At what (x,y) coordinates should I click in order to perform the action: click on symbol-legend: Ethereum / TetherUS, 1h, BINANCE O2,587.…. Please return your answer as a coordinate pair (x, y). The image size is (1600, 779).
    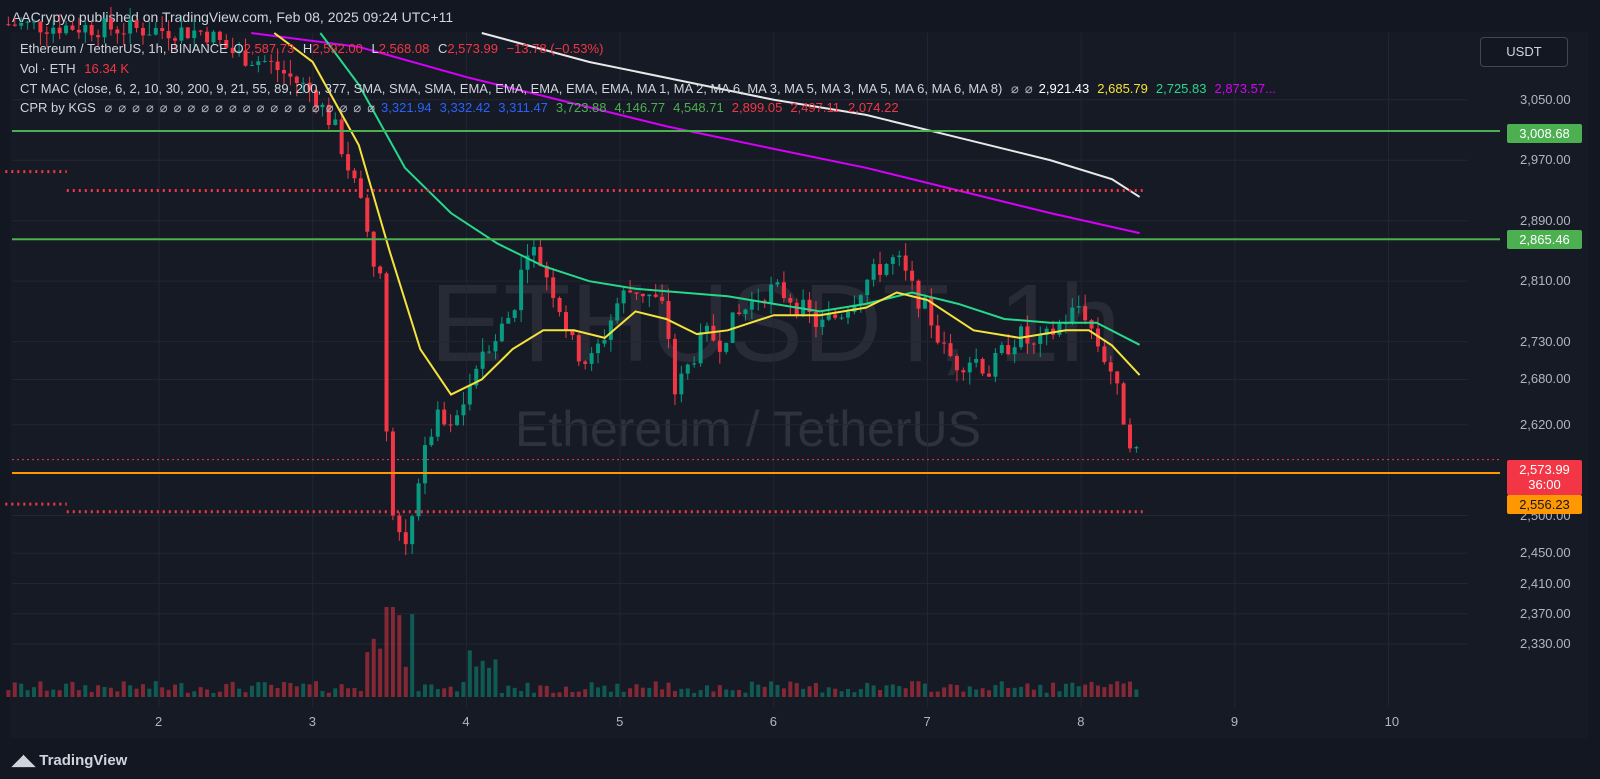
    Looking at the image, I should click on (314, 48).